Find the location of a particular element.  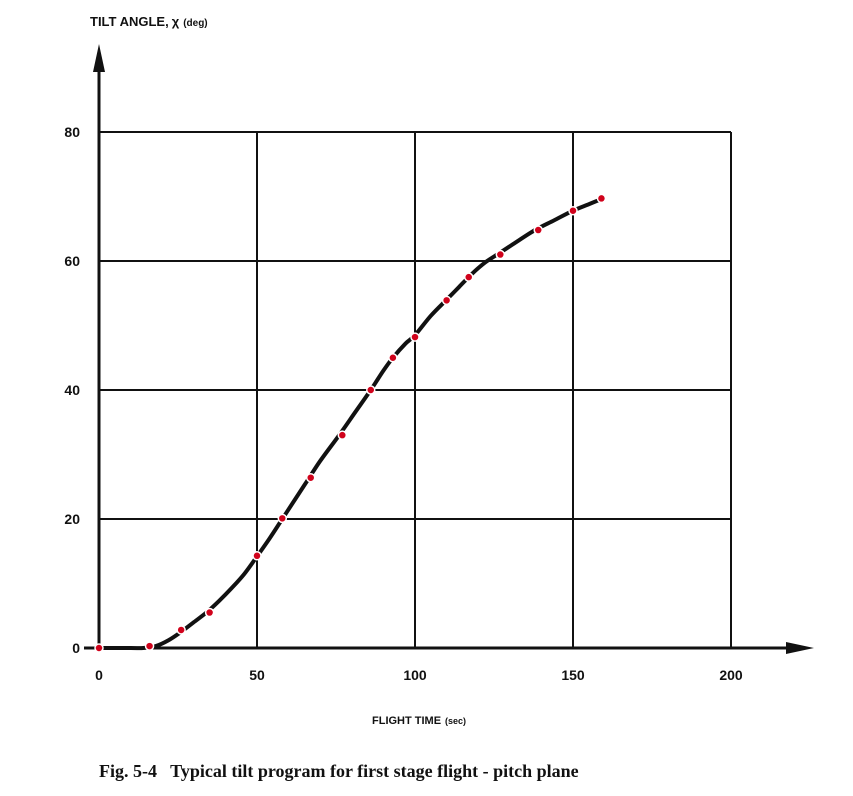

x-axis-title: FLIGHT TIME (sec) is located at coordinates (419, 721).